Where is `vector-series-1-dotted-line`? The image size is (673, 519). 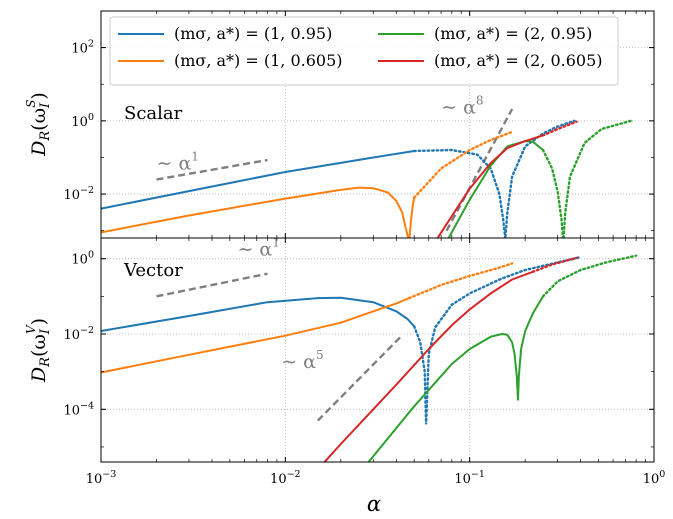 vector-series-1-dotted-line is located at coordinates (461, 281).